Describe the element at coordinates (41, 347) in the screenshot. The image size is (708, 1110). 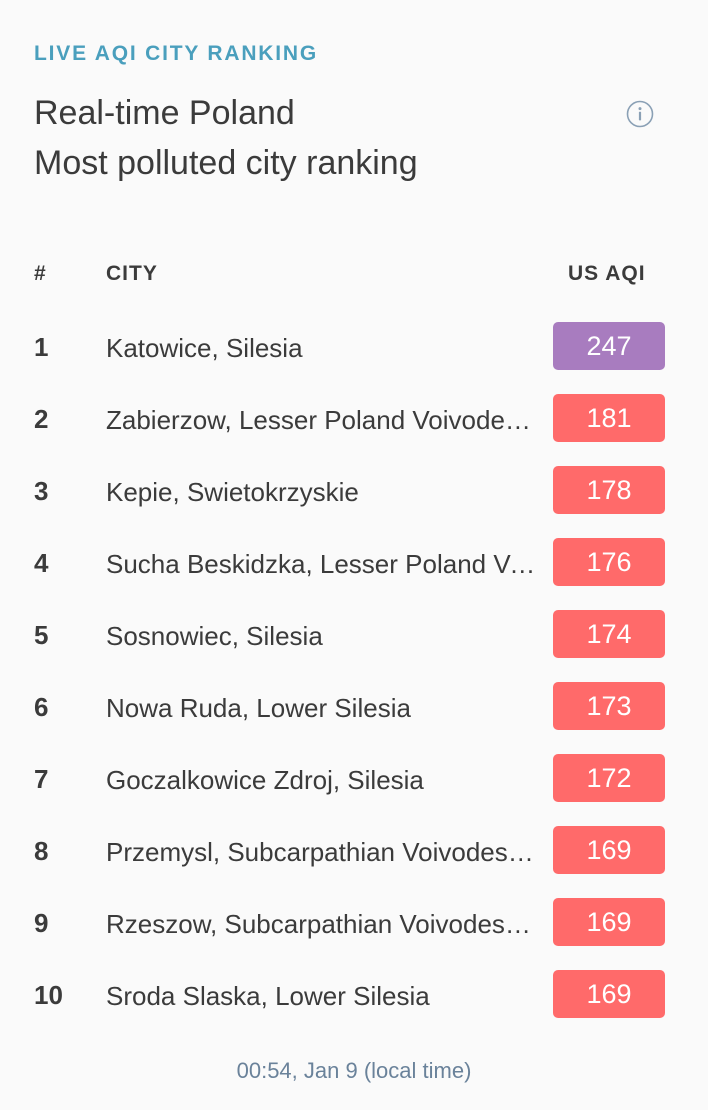
I see `rank-number: 1` at that location.